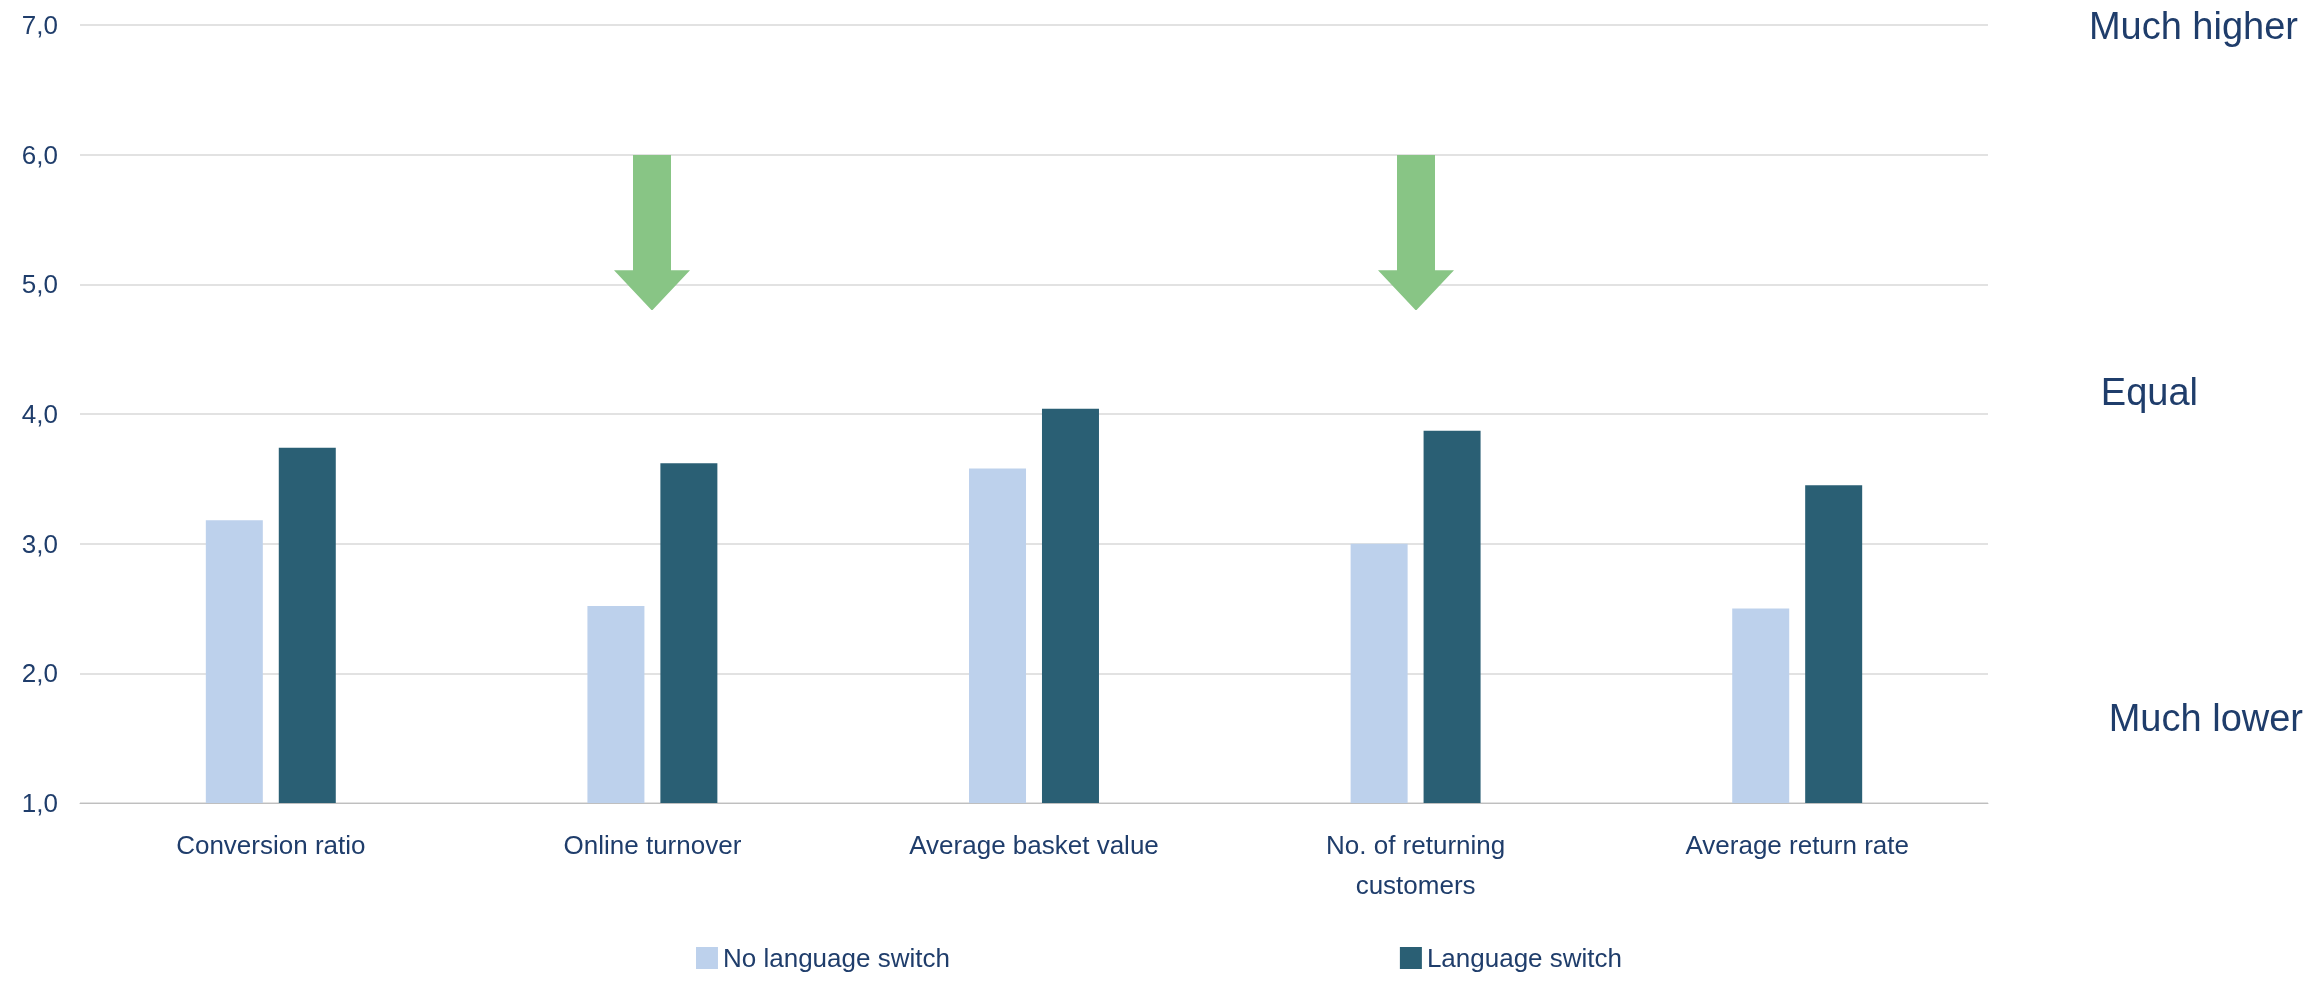 Image resolution: width=2318 pixels, height=986 pixels. I want to click on x-tick-label: Average basket value, so click(1034, 845).